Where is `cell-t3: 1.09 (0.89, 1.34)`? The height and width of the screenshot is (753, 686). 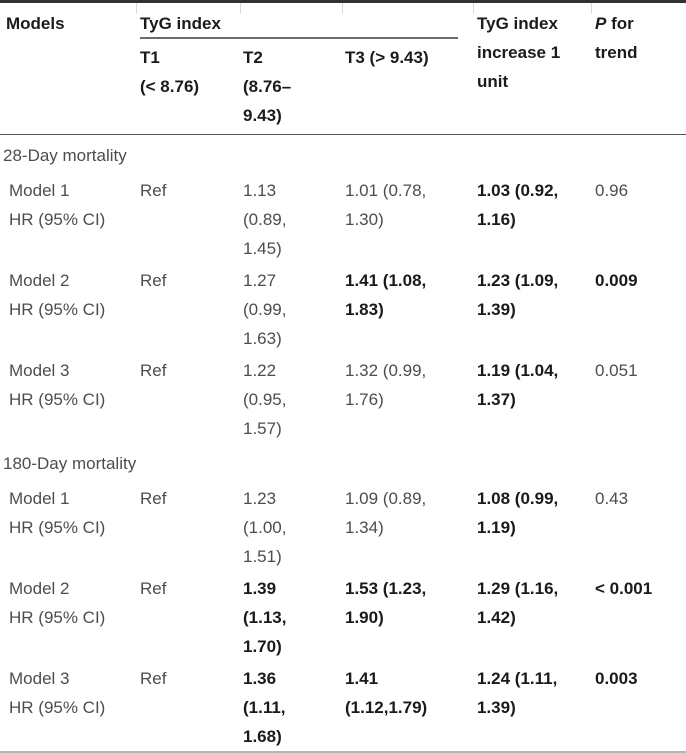 cell-t3: 1.09 (0.89, 1.34) is located at coordinates (386, 513).